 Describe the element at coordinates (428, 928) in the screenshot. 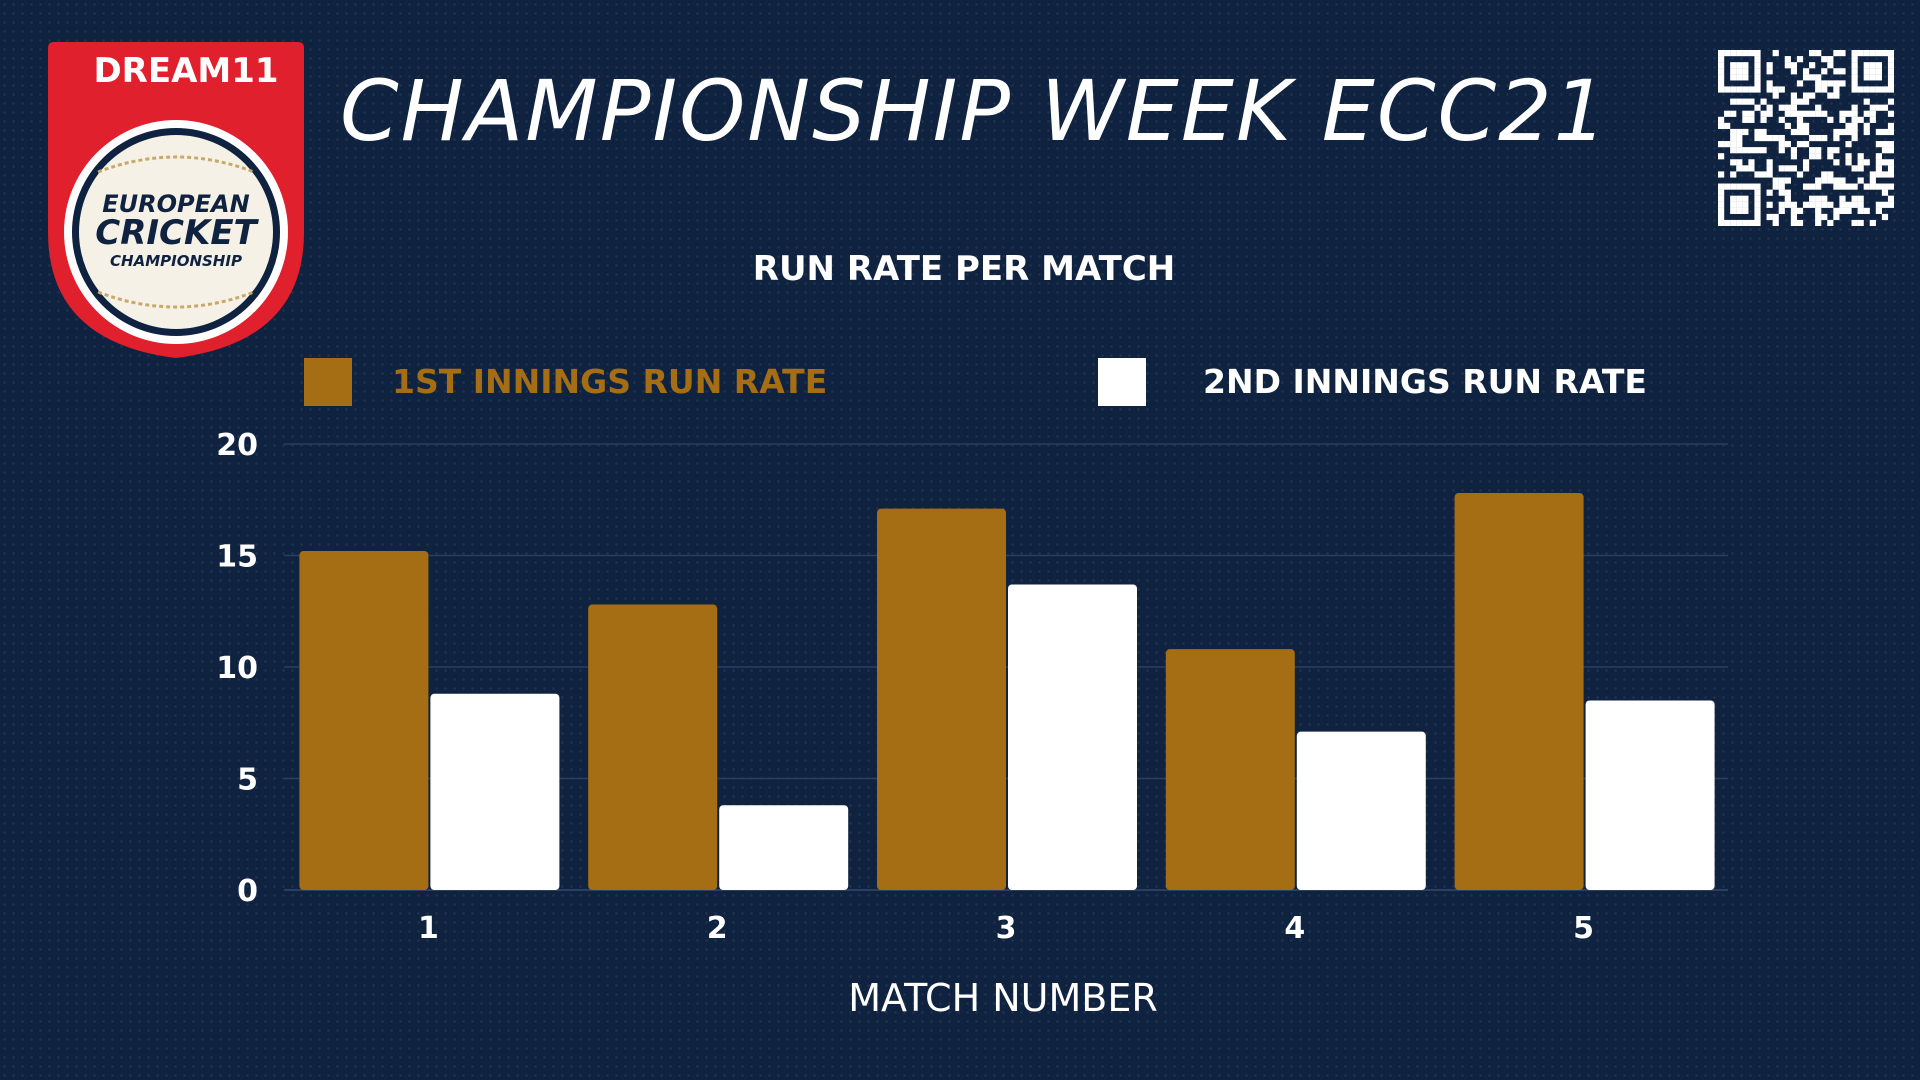

I see `x-tick-label: 1` at that location.